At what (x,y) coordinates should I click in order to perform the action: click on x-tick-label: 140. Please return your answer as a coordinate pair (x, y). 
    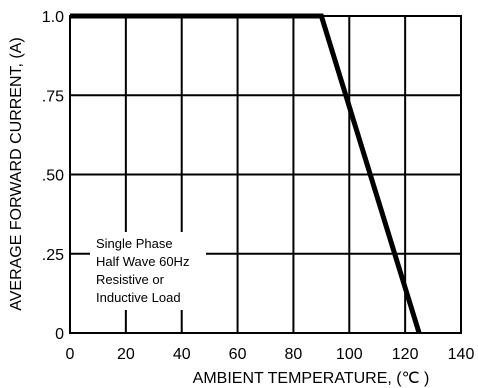
    Looking at the image, I should click on (461, 354).